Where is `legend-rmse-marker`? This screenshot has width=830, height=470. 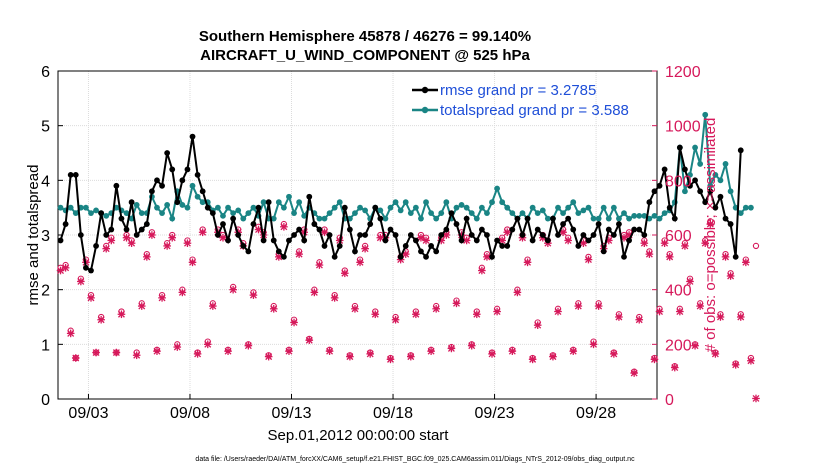 legend-rmse-marker is located at coordinates (425, 90).